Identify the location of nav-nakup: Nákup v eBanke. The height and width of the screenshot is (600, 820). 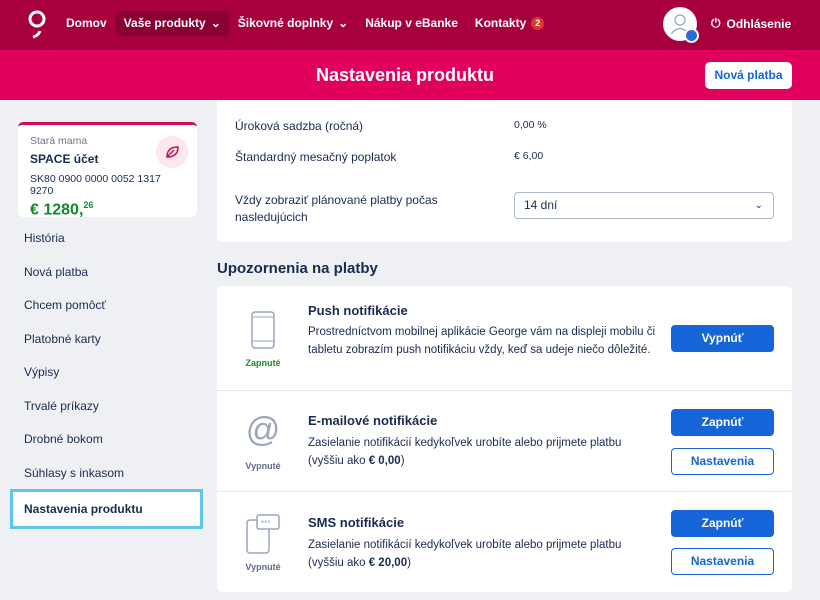
(411, 23).